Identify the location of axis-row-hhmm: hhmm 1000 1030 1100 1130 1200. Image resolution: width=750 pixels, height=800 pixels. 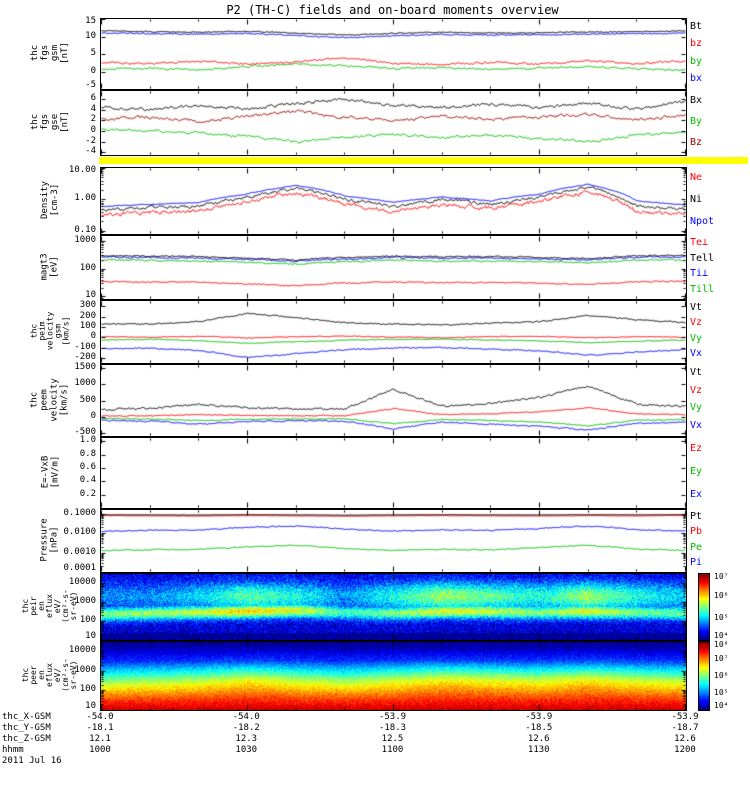
(375, 750).